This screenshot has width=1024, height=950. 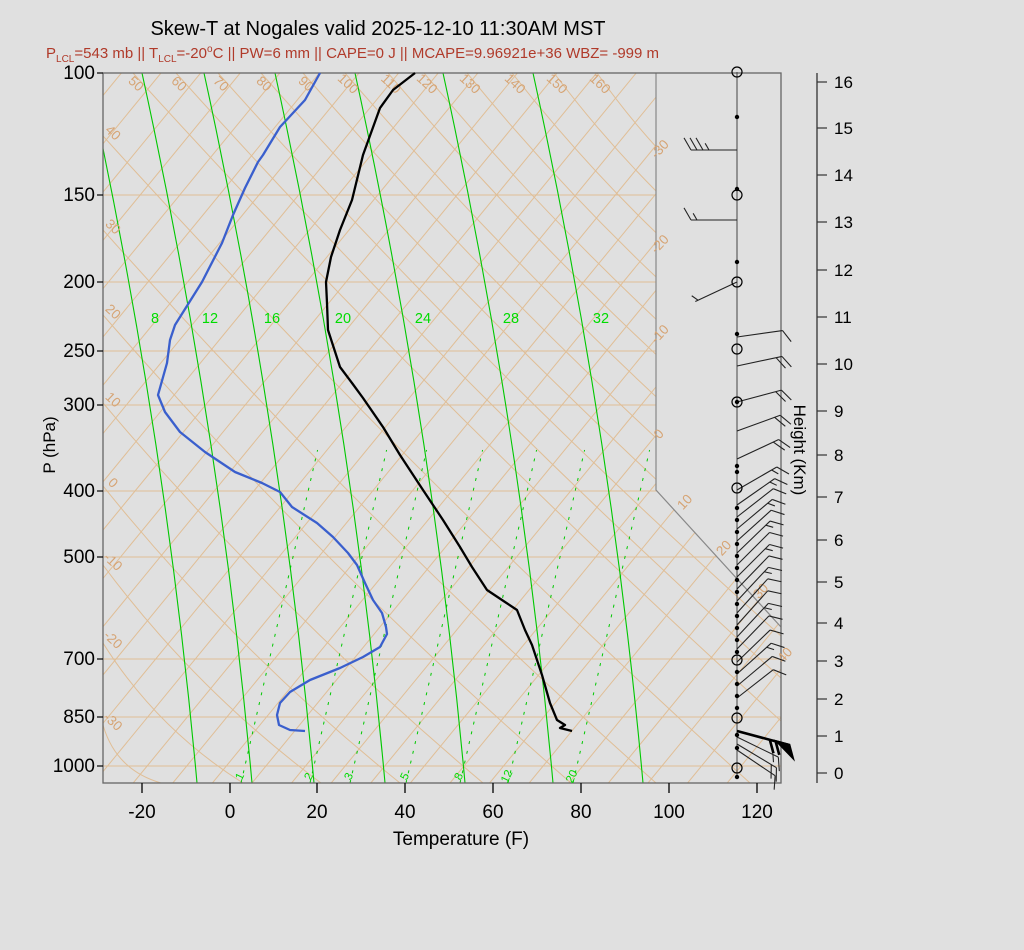 What do you see at coordinates (79, 405) in the screenshot?
I see `svg-text: 300` at bounding box center [79, 405].